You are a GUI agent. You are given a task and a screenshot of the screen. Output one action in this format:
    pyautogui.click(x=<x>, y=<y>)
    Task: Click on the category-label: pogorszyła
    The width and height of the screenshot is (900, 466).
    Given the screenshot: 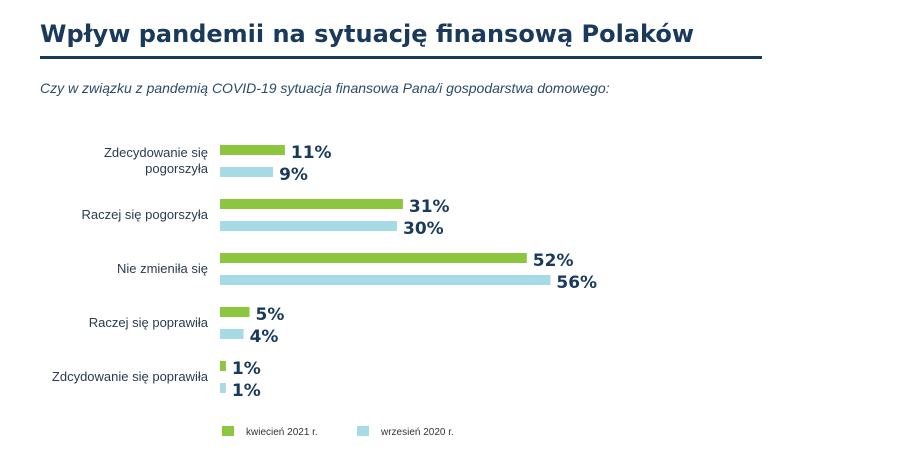 What is the action you would take?
    pyautogui.click(x=177, y=168)
    